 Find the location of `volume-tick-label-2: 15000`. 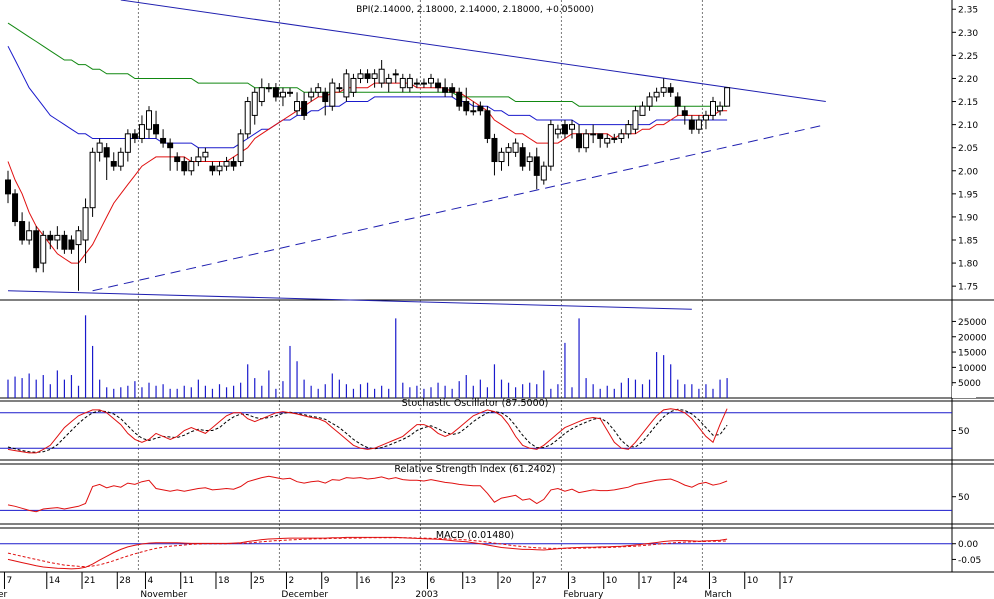

volume-tick-label-2: 15000 is located at coordinates (972, 354).